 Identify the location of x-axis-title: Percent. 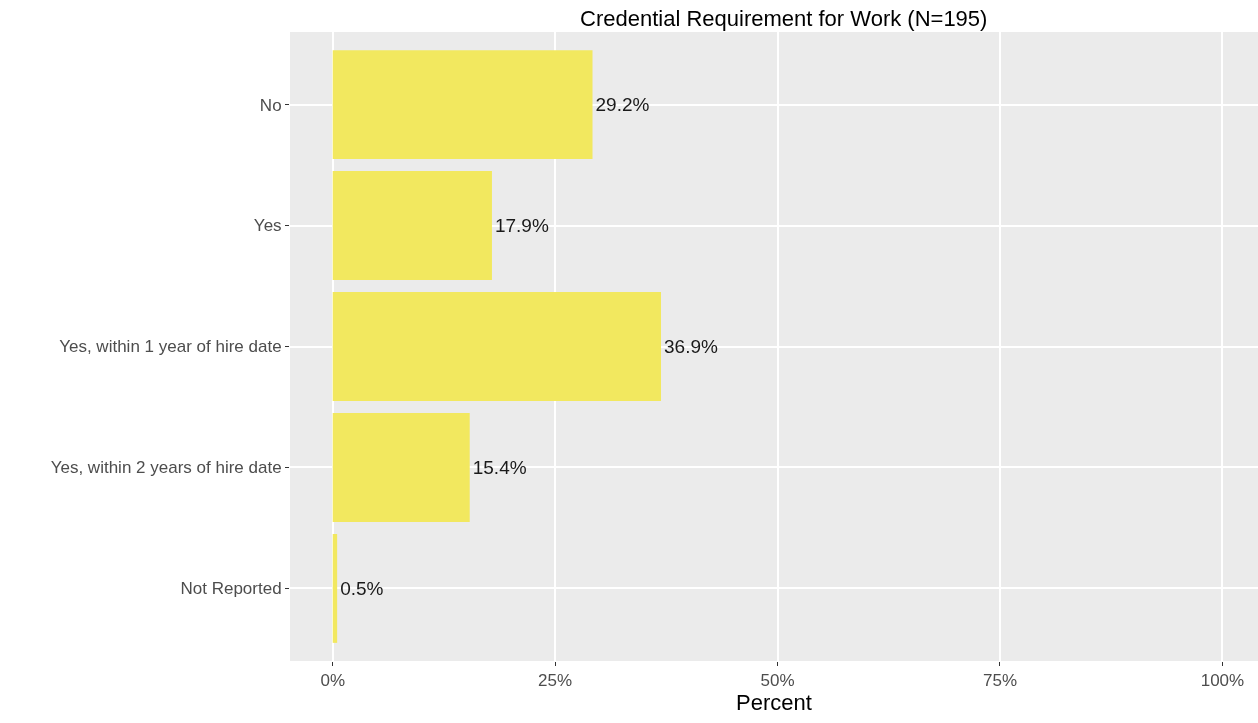
(774, 703).